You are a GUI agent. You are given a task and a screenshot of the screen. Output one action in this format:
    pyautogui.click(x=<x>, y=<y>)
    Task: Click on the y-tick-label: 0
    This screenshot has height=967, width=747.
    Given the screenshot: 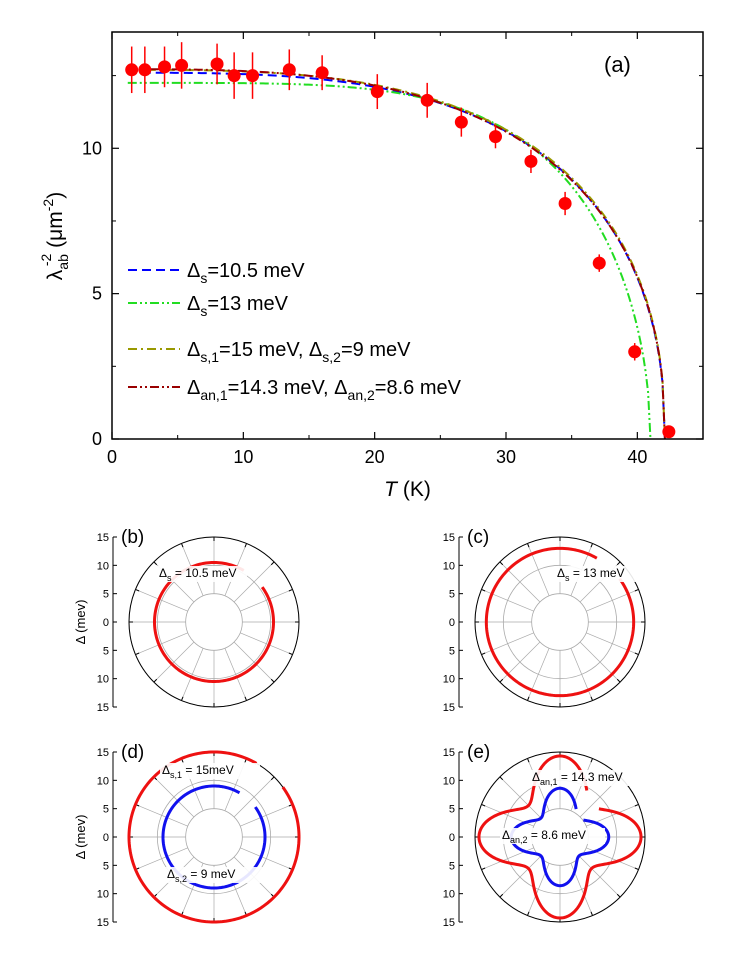 What is the action you would take?
    pyautogui.click(x=97, y=439)
    